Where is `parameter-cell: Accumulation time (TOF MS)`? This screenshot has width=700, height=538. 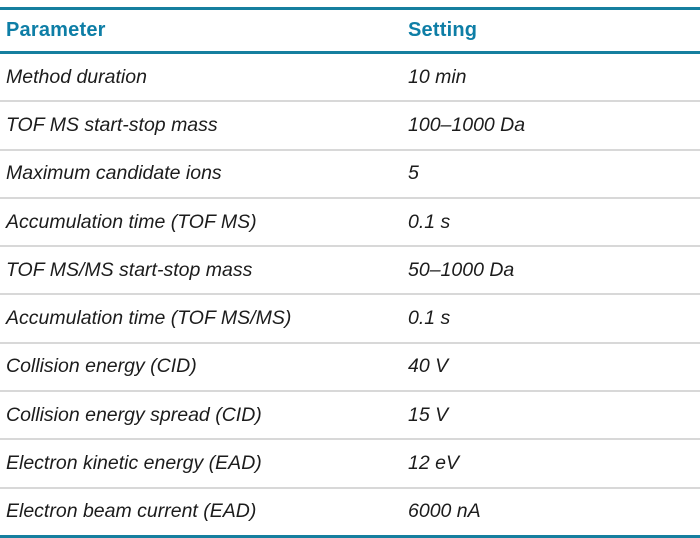
parameter-cell: Accumulation time (TOF MS) is located at coordinates (131, 221).